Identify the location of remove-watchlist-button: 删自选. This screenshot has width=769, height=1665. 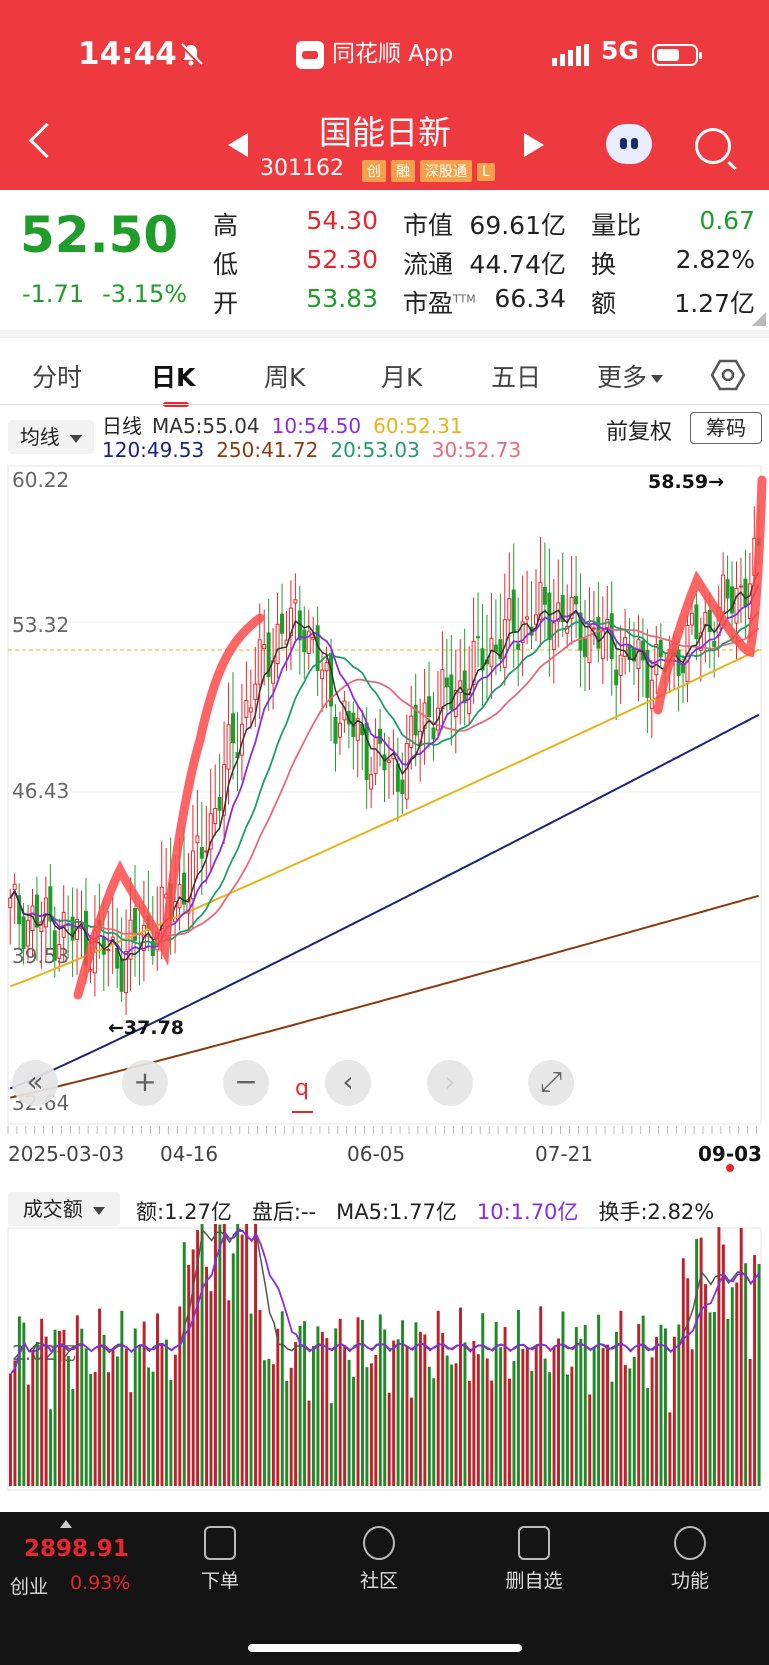
(534, 1559).